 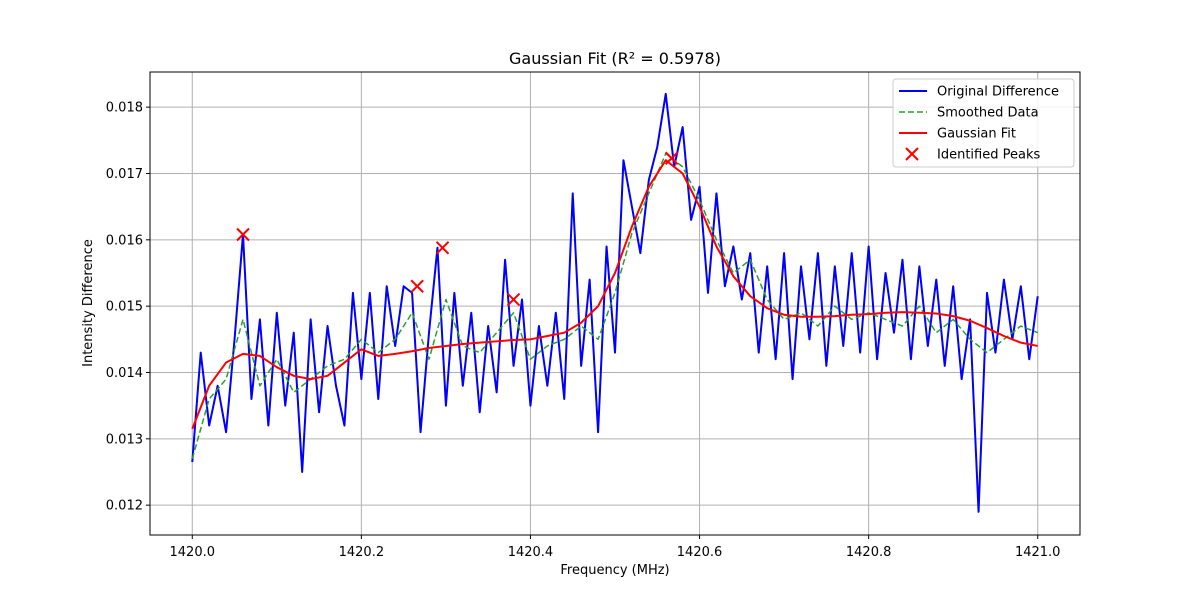 I want to click on x-tick-label: 1421.0, so click(x=1038, y=552).